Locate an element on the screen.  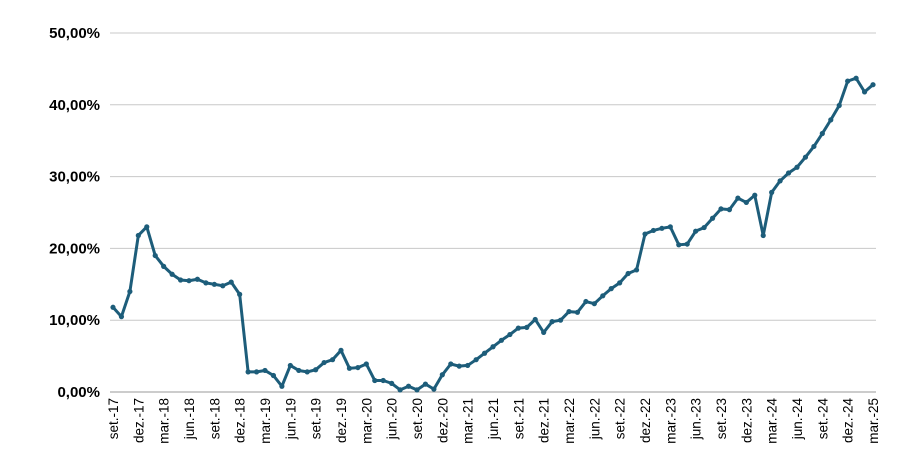
x-tick-label: set.-22 is located at coordinates (620, 418).